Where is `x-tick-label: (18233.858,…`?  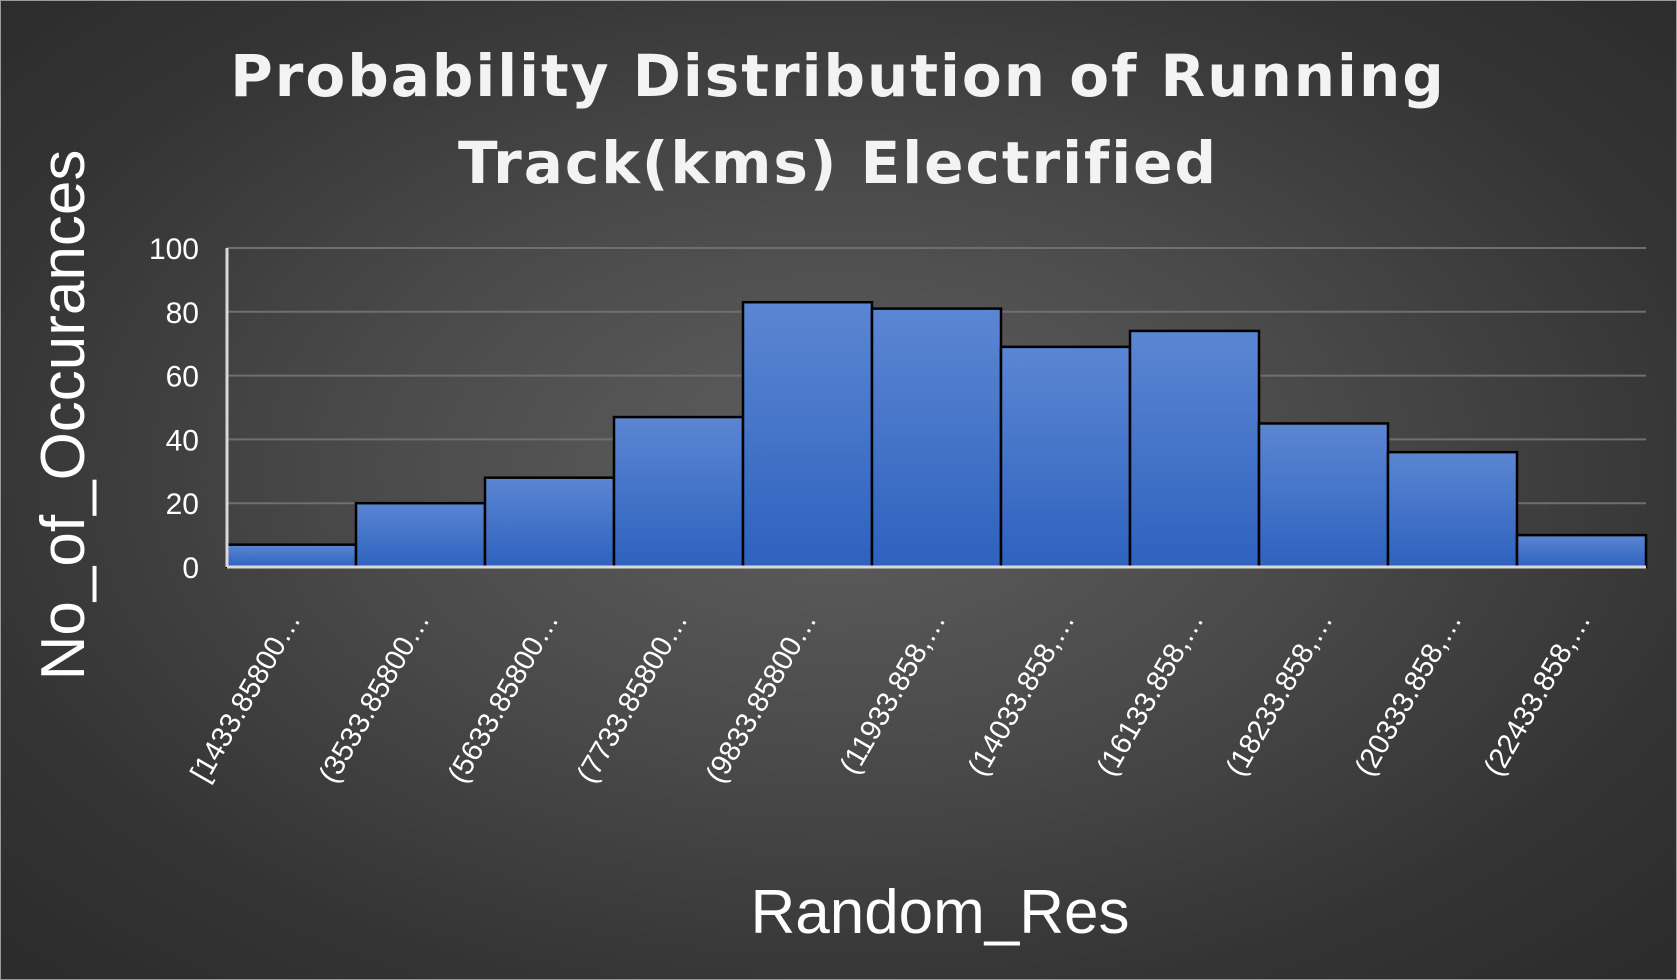
x-tick-label: (18233.858,… is located at coordinates (1280, 694).